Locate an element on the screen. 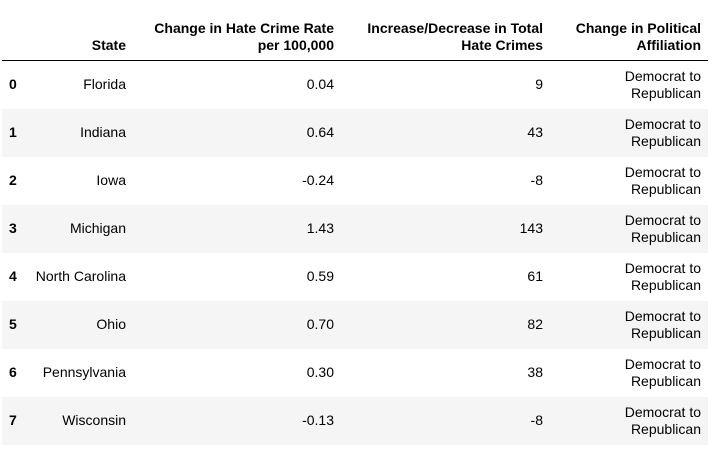 The width and height of the screenshot is (713, 450). row-index: 3 is located at coordinates (13, 228).